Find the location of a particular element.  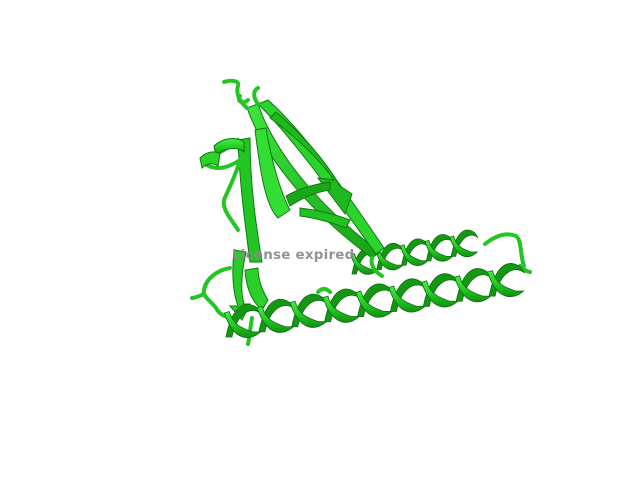

beta-sheet is located at coordinates (306, 210).